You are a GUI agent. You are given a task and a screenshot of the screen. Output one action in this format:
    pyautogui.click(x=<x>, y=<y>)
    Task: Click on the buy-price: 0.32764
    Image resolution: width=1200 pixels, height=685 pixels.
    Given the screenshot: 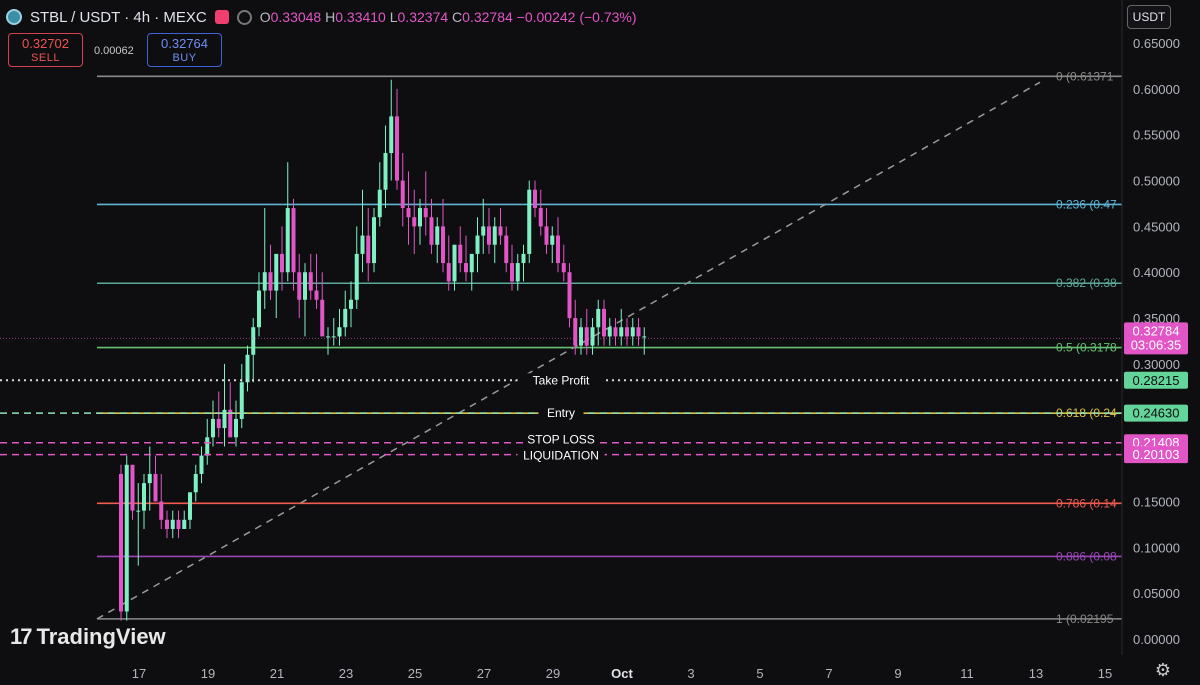 What is the action you would take?
    pyautogui.click(x=184, y=43)
    